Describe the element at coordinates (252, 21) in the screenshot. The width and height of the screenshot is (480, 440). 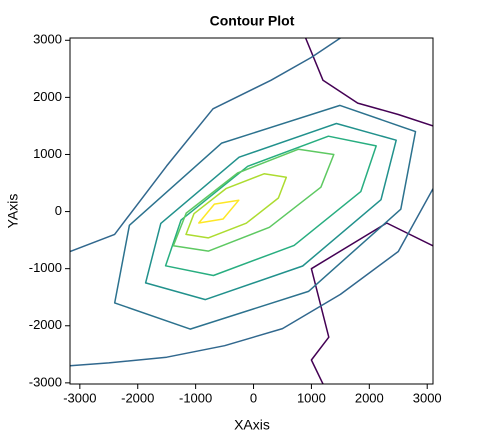
I see `chart-title: Contour Plot` at that location.